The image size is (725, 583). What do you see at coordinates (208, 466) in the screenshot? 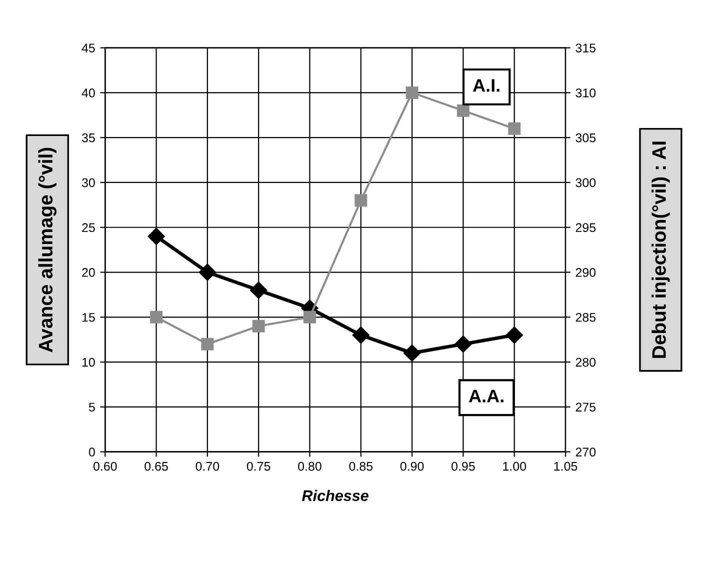
I see `x-tick-label: 0.70` at bounding box center [208, 466].